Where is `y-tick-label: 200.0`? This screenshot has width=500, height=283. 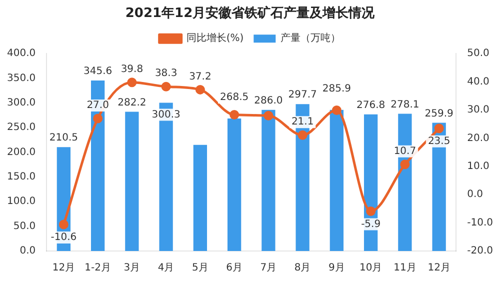 y-tick-label: 200.0 is located at coordinates (21, 152).